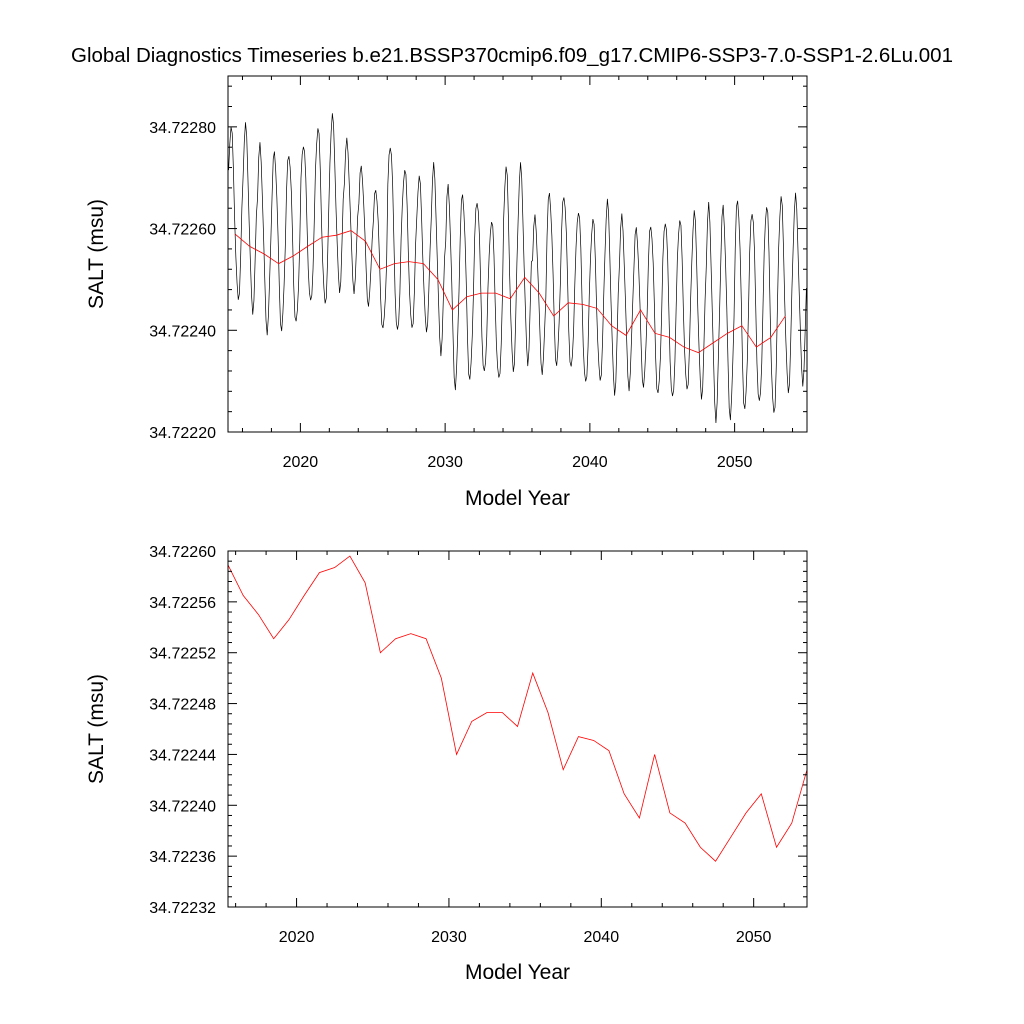 This screenshot has height=1024, width=1024. What do you see at coordinates (182, 603) in the screenshot?
I see `y-tick-label: 34.72256` at bounding box center [182, 603].